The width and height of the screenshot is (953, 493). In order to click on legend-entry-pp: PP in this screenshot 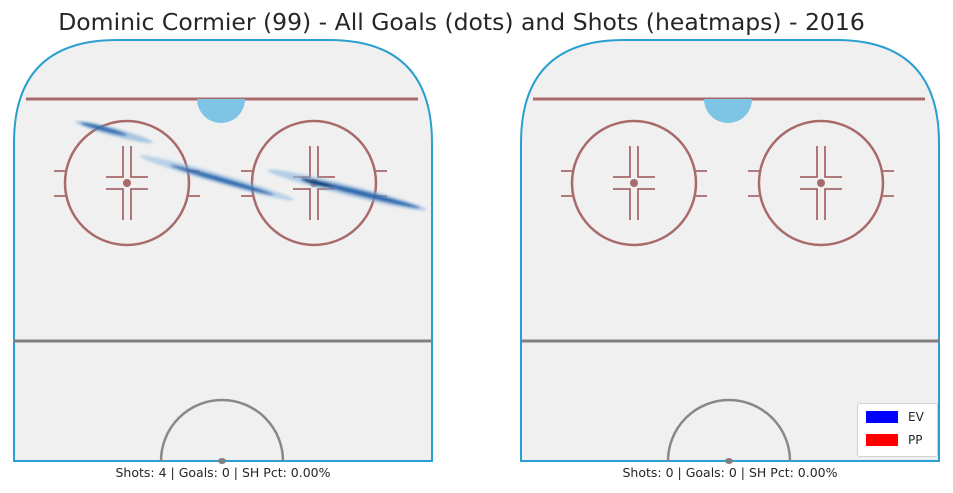, I will do `click(894, 440)`.